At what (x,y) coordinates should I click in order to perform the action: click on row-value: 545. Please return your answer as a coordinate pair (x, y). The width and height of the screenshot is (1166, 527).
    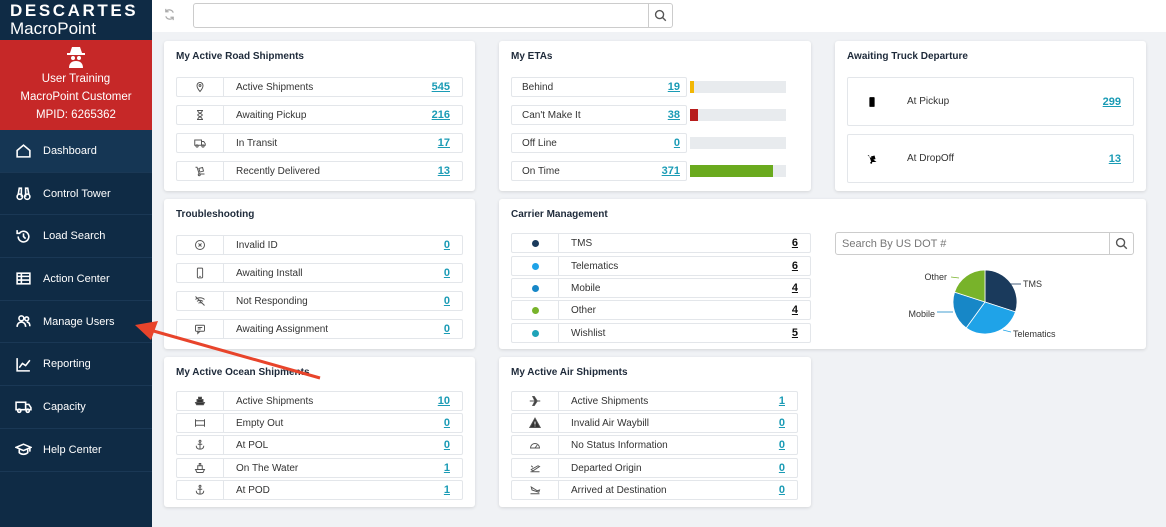
    Looking at the image, I should click on (440, 87).